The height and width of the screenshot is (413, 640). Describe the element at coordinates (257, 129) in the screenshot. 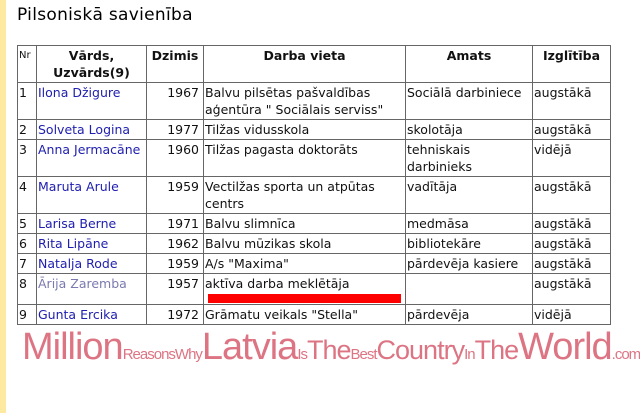

I see `workplace: Tilžas vidusskola` at that location.